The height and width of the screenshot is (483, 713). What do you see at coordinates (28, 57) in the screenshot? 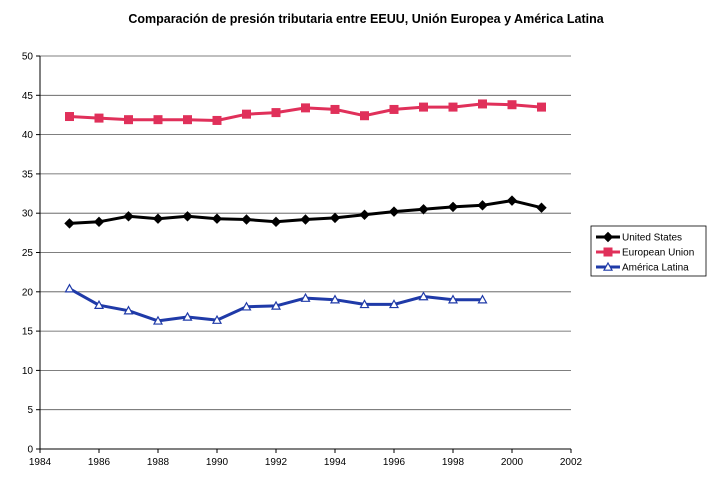
I see `y-tick-label: 50` at bounding box center [28, 57].